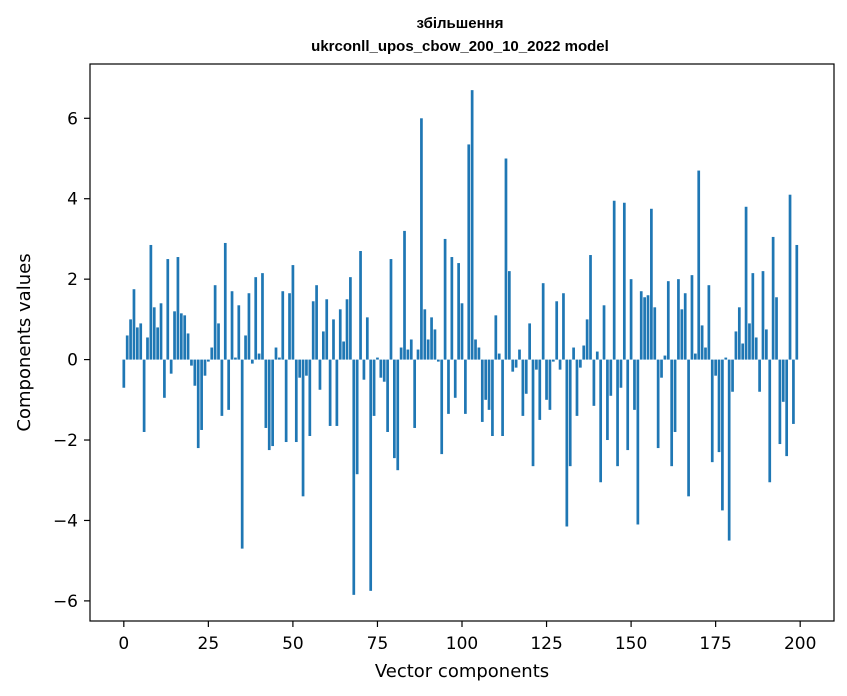  Describe the element at coordinates (546, 644) in the screenshot. I see `x-tick-label: 125` at that location.